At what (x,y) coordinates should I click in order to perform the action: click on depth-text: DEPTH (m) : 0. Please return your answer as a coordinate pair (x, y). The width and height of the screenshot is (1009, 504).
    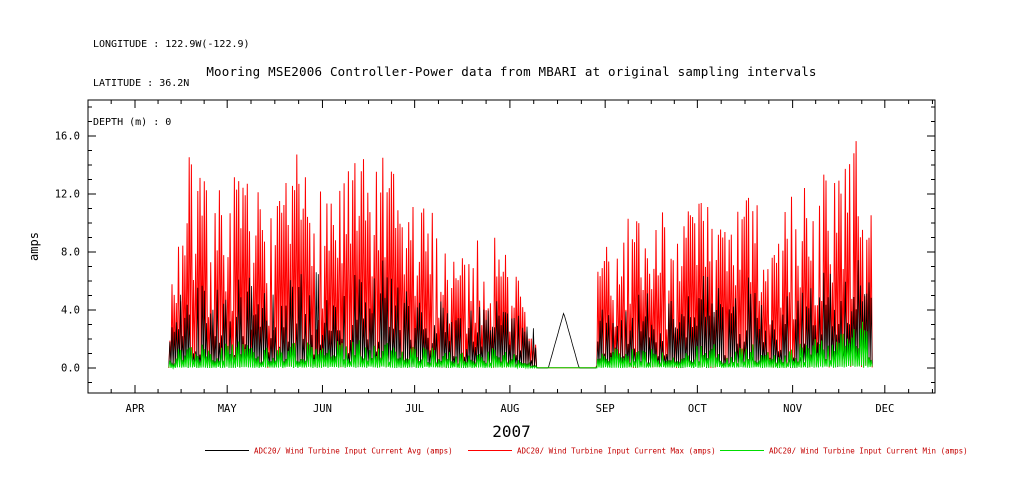
    Looking at the image, I should click on (132, 122).